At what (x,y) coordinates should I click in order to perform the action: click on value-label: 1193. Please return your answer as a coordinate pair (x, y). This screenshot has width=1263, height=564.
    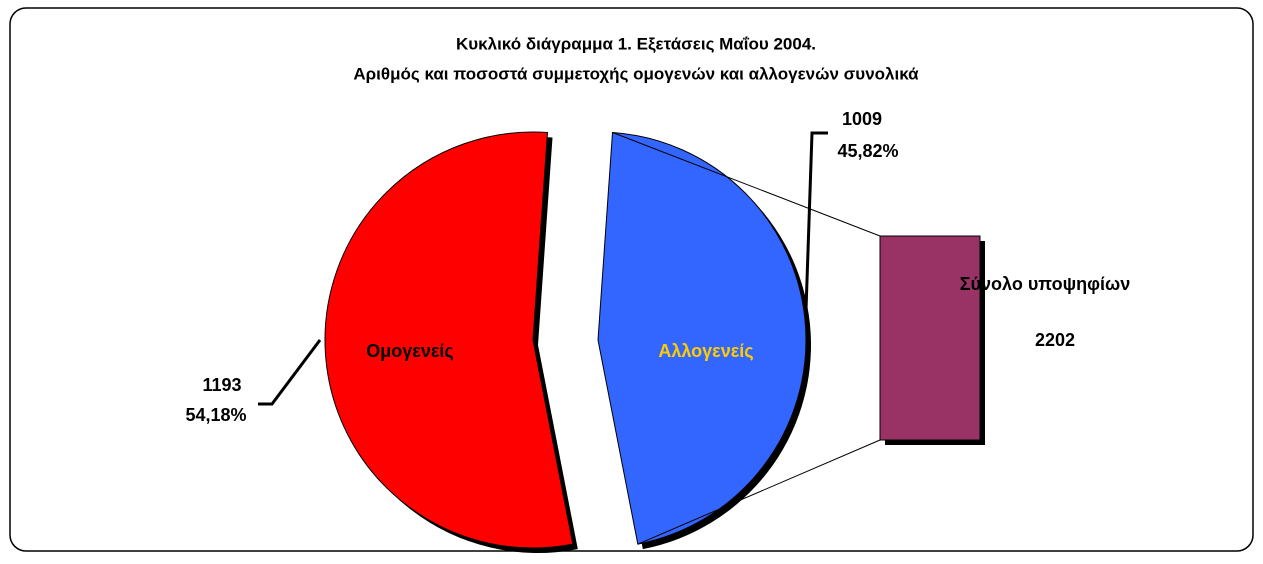
    Looking at the image, I should click on (221, 385).